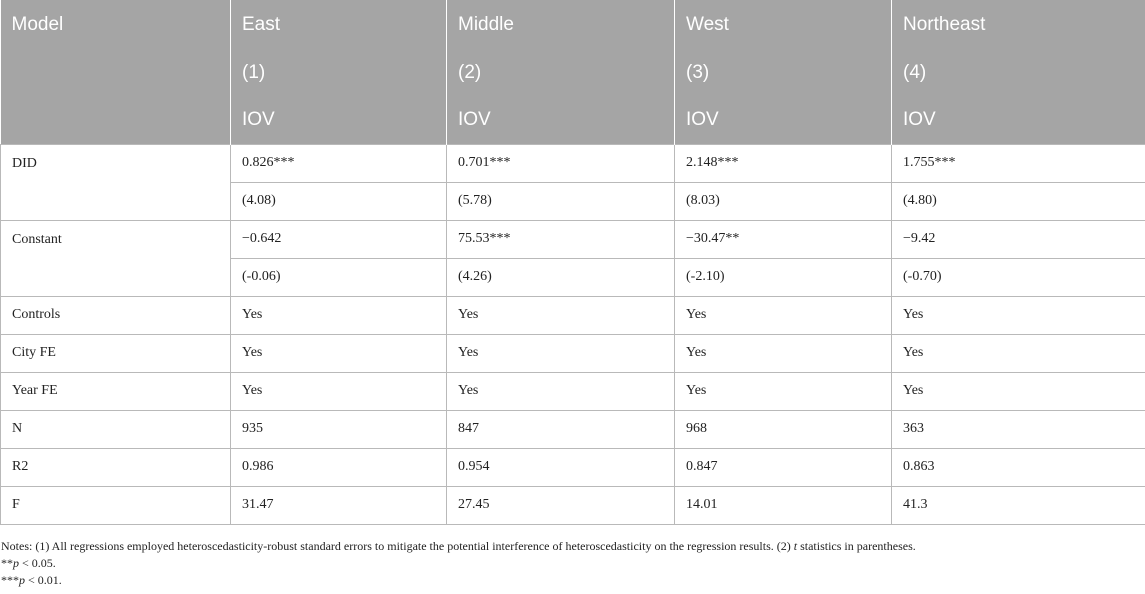 The width and height of the screenshot is (1145, 594). Describe the element at coordinates (560, 505) in the screenshot. I see `cell-f-2: 27.45` at that location.